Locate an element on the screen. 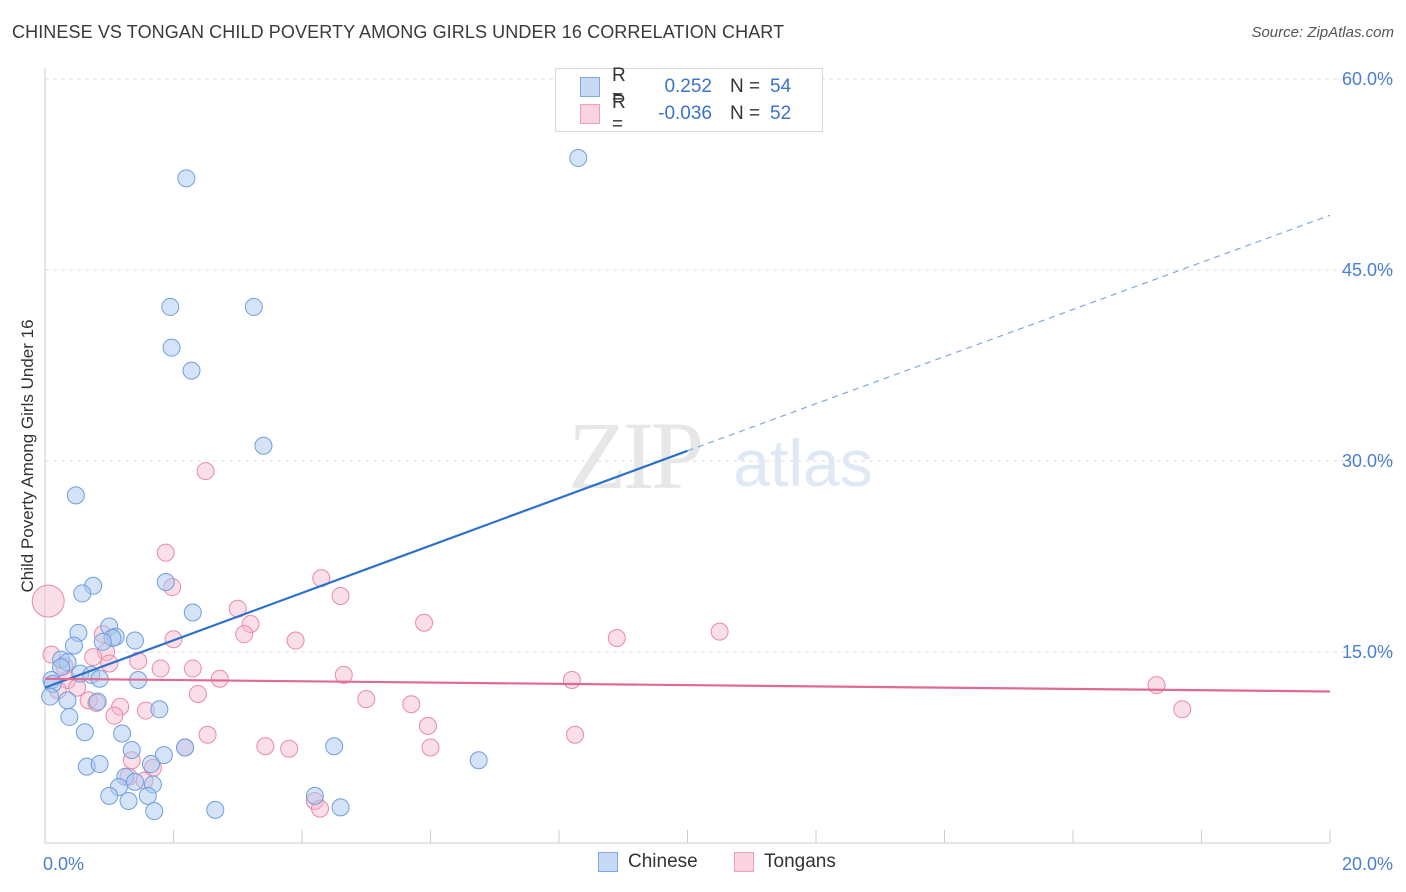  chinese-trend-line is located at coordinates (366, 569).